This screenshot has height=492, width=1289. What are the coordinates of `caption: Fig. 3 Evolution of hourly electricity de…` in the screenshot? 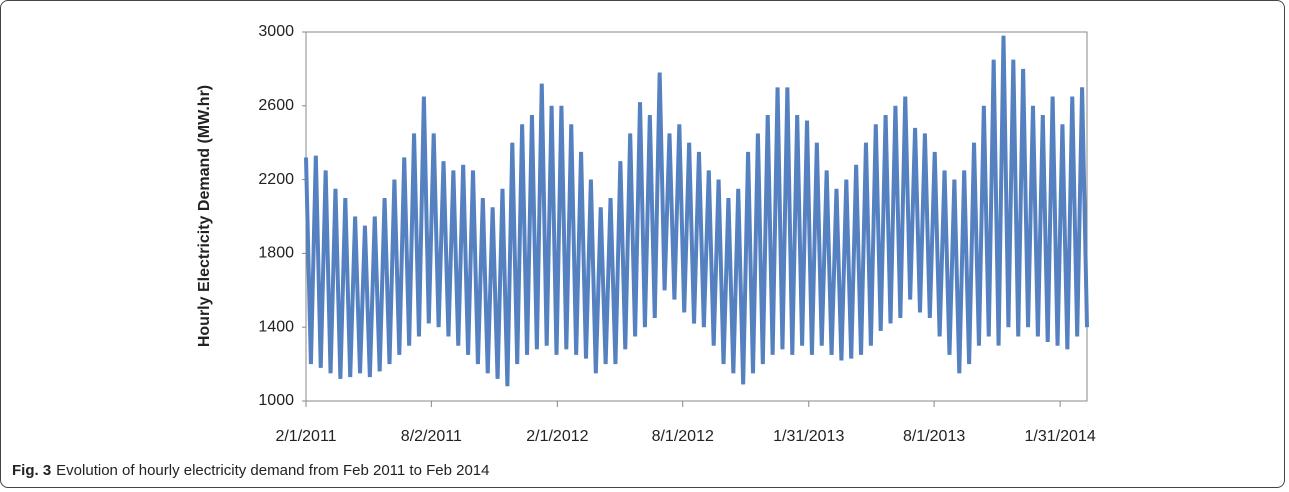 It's located at (250, 470).